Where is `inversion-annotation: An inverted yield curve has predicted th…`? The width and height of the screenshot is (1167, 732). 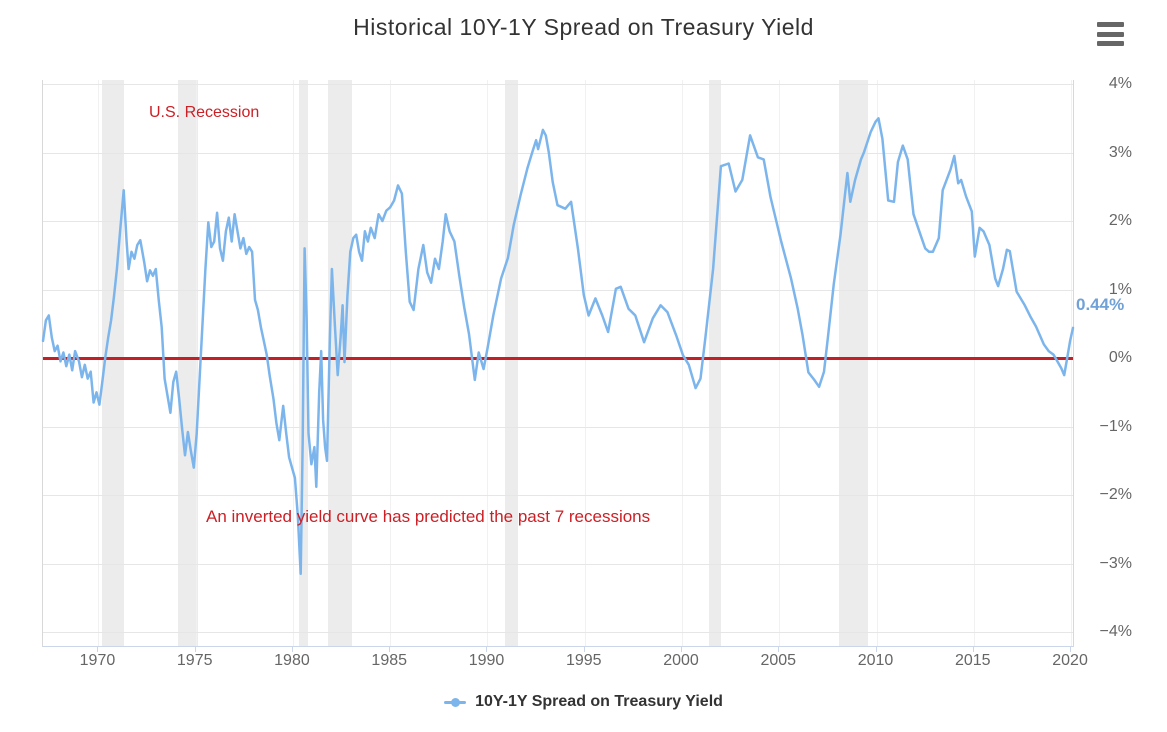 inversion-annotation: An inverted yield curve has predicted th… is located at coordinates (428, 516).